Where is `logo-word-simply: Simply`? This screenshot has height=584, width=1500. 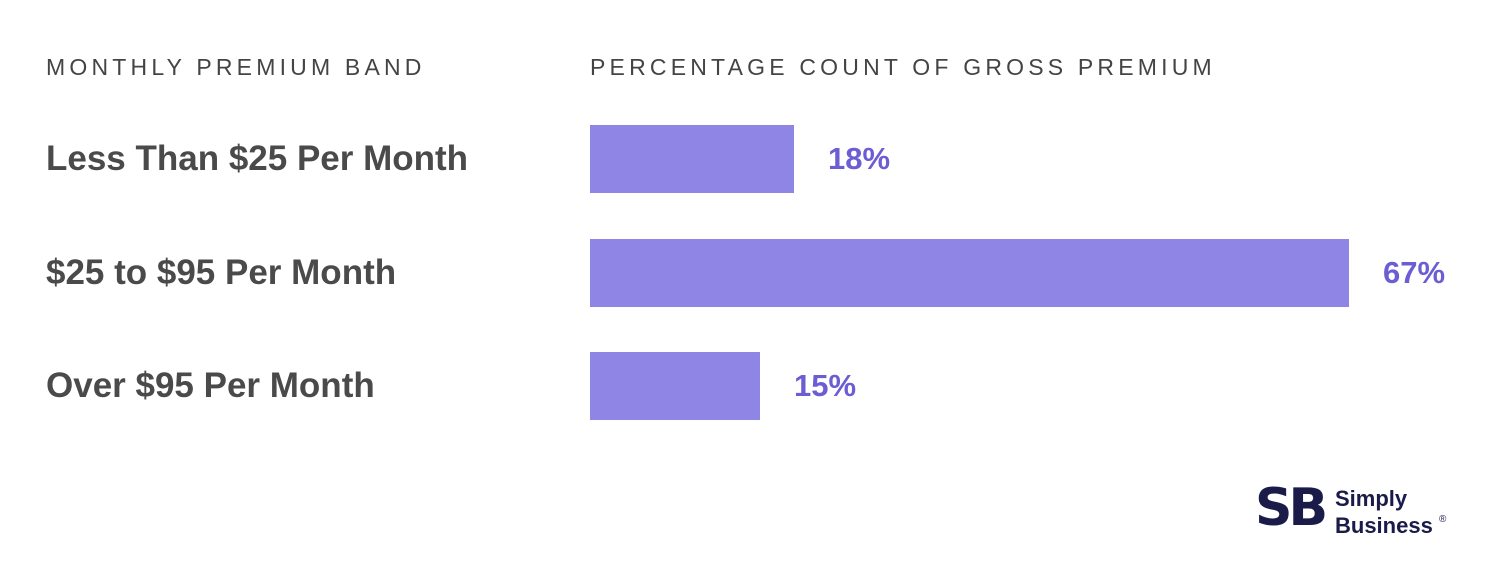
logo-word-simply: Simply is located at coordinates (1371, 498).